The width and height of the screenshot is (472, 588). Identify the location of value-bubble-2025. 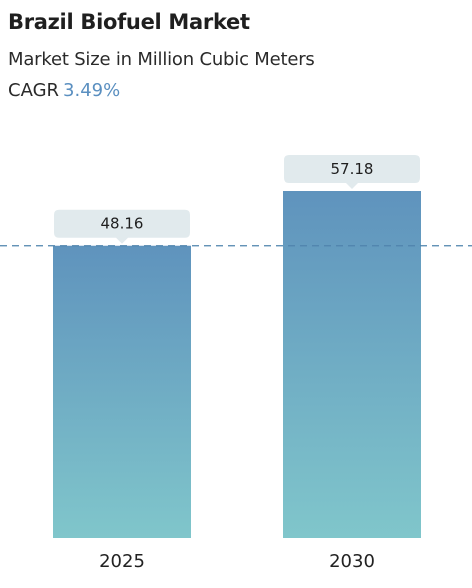
(122, 226).